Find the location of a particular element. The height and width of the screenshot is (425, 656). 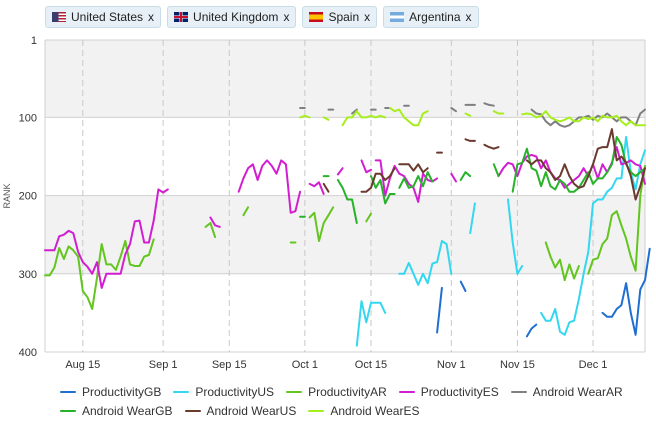

filter-chip-label: United States is located at coordinates (107, 17).